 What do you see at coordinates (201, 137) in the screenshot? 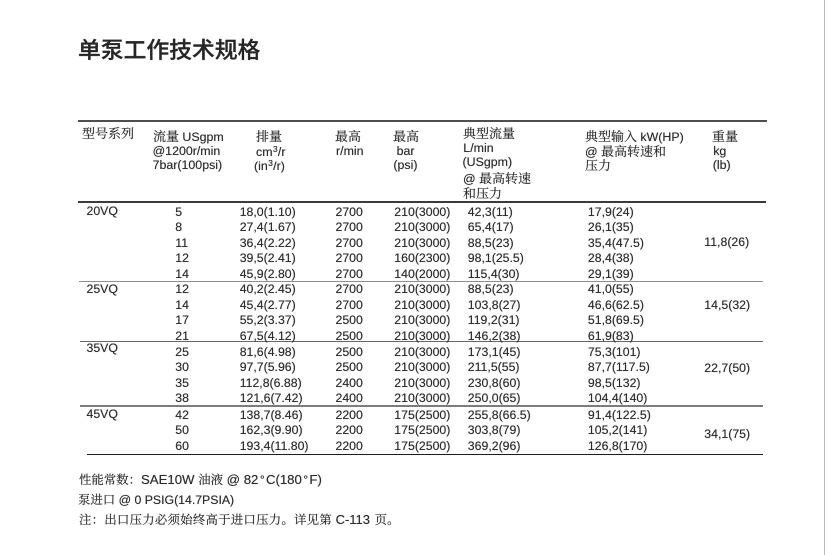
I see `svg-text: USgpm` at bounding box center [201, 137].